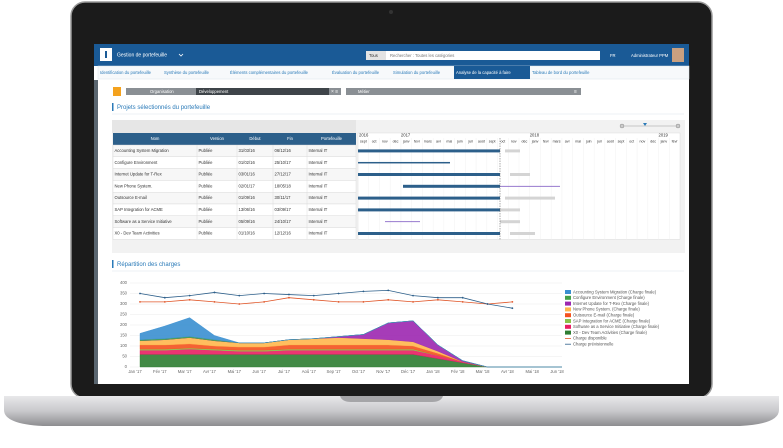 Image resolution: width=783 pixels, height=448 pixels. What do you see at coordinates (622, 126) in the screenshot?
I see `zoom-out` at bounding box center [622, 126].